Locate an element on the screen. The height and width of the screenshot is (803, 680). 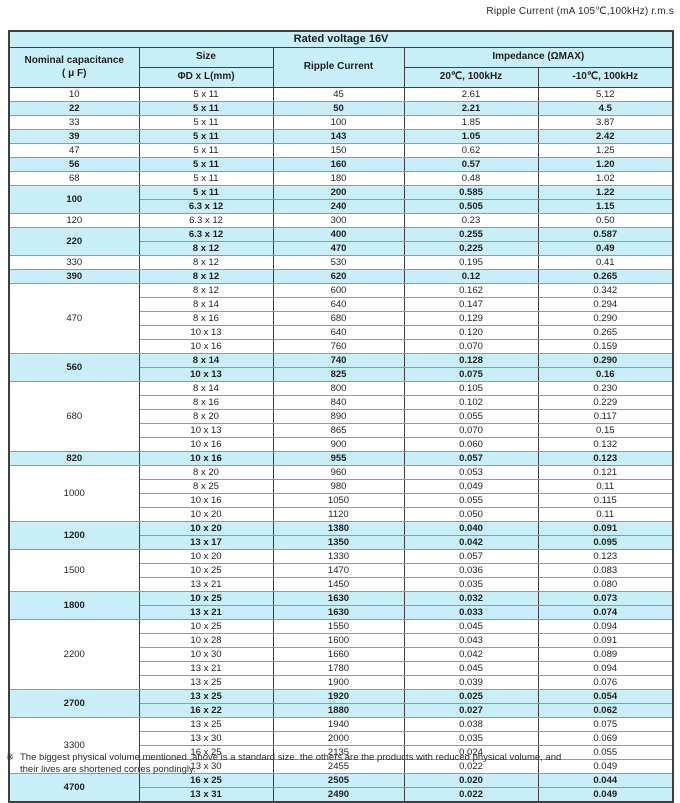
impedance-neg10c-cell: 0.073 is located at coordinates (605, 598).